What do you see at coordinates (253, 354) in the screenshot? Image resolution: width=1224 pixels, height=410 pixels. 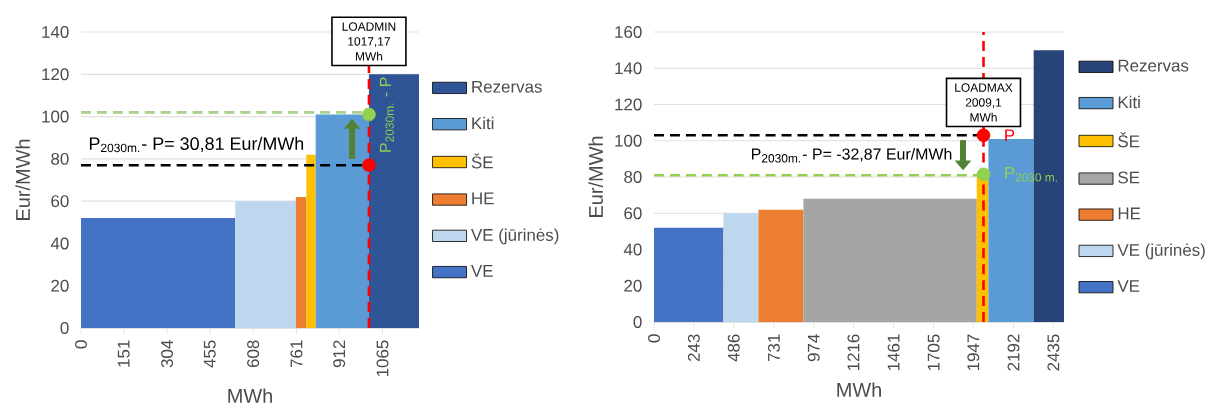 I see `x-tick-label: 608` at bounding box center [253, 354].